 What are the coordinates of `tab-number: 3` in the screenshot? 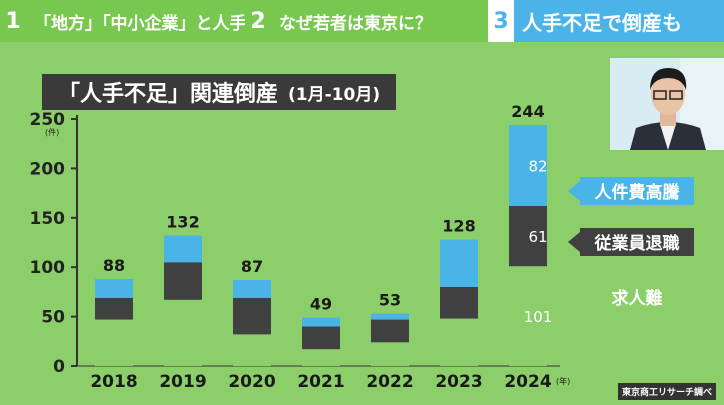 It's located at (501, 21).